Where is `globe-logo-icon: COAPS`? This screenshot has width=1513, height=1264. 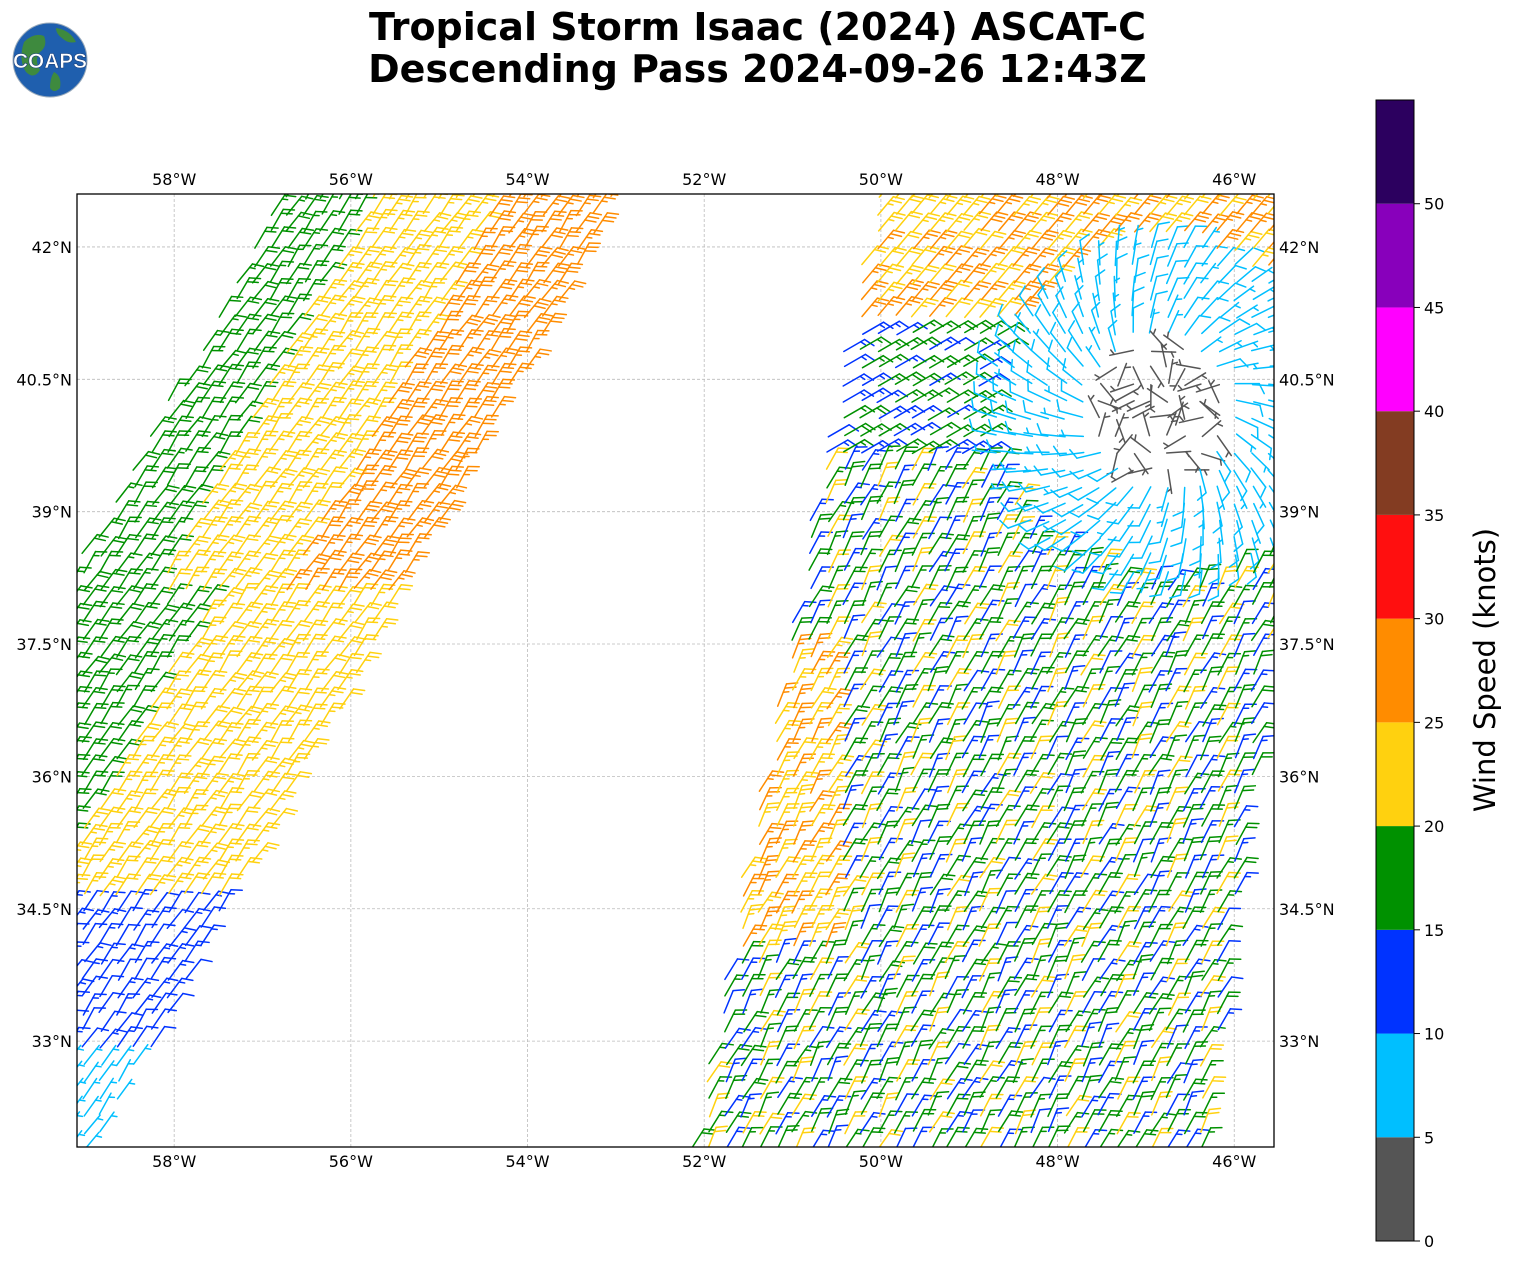 globe-logo-icon: COAPS is located at coordinates (50, 60).